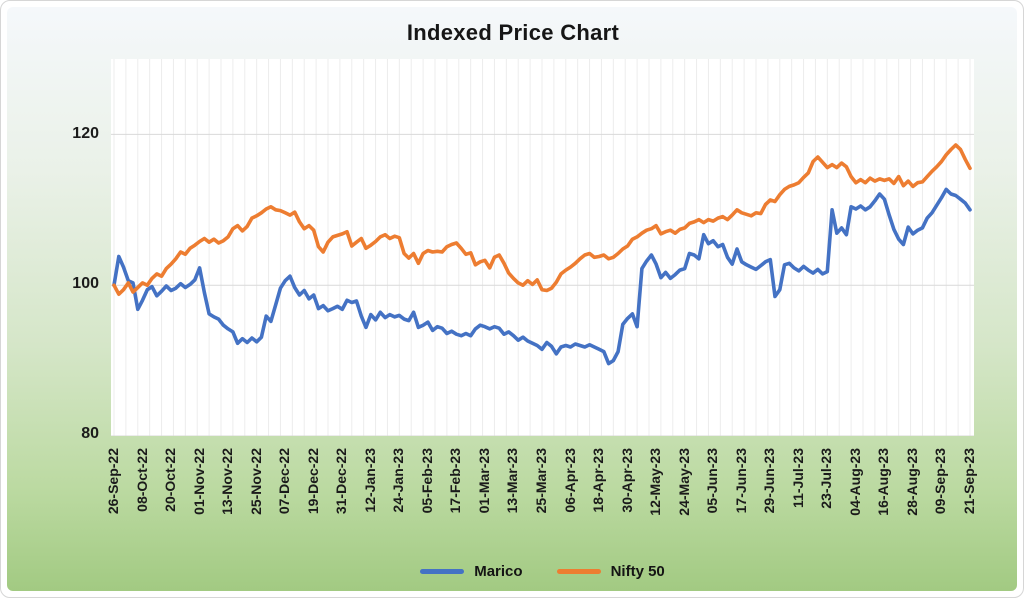  What do you see at coordinates (313, 481) in the screenshot?
I see `x-axis-label: 19-Dec-22` at bounding box center [313, 481].